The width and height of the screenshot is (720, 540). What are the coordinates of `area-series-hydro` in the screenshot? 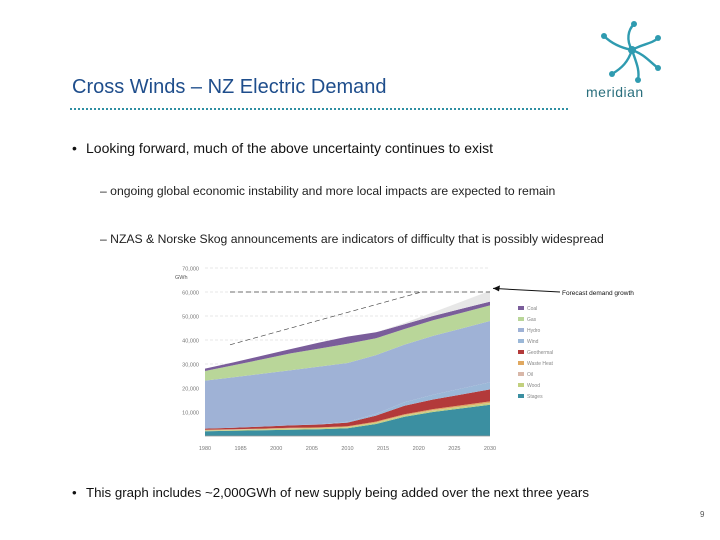 It's located at (347, 375).